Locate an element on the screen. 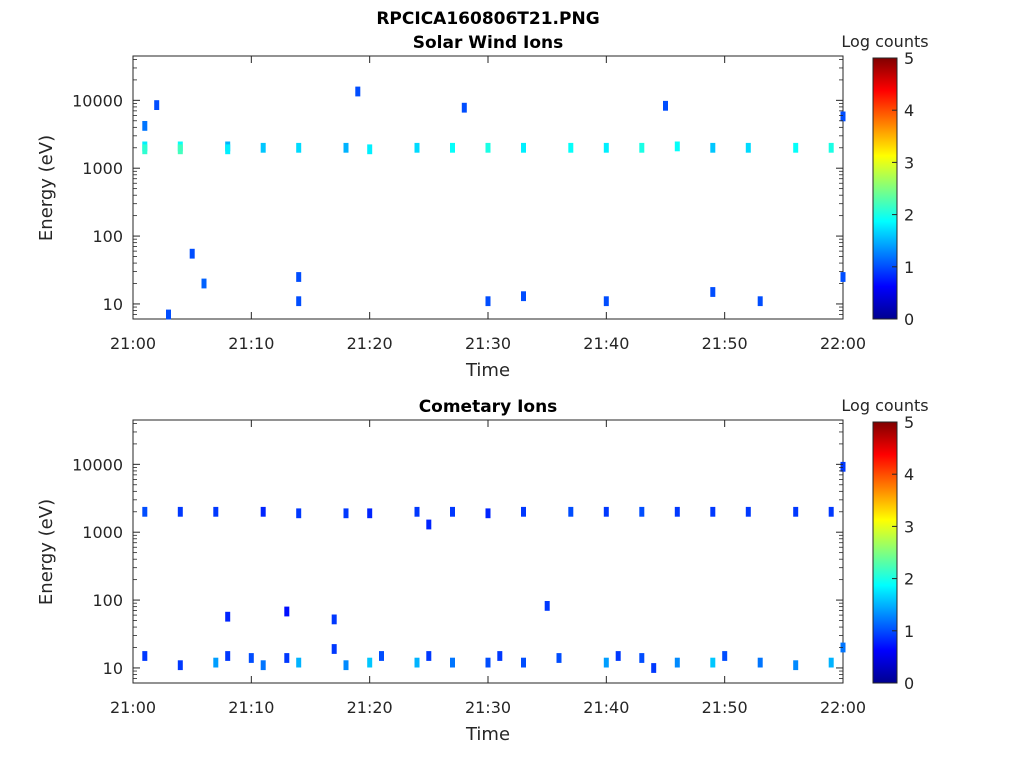 The height and width of the screenshot is (768, 1024). y-tick-label: 100 is located at coordinates (107, 600).